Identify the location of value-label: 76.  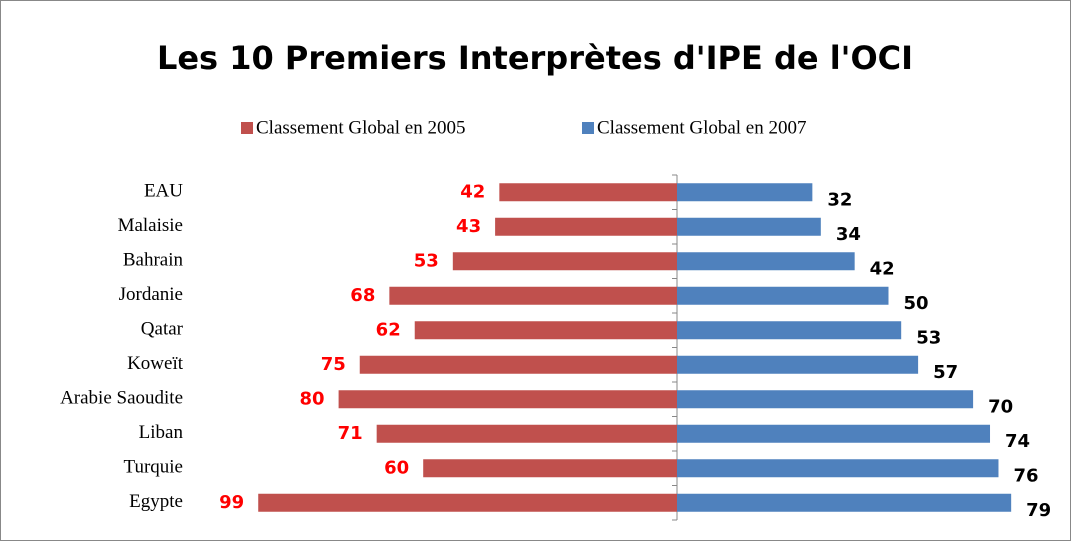
(1025, 475).